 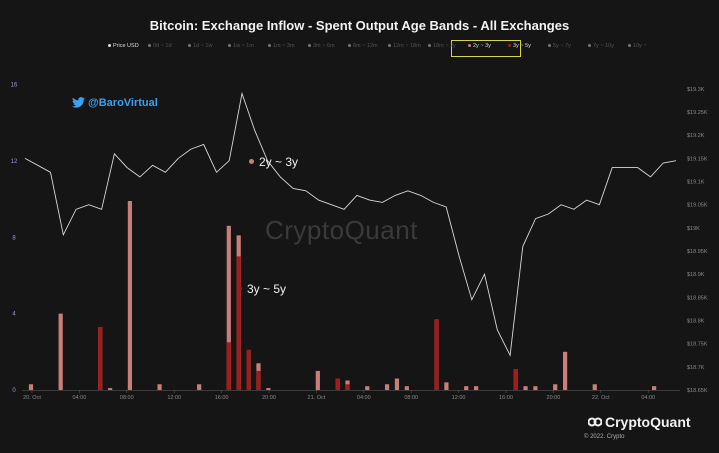 I want to click on y-right-tick-label: $19.2K, so click(x=696, y=136).